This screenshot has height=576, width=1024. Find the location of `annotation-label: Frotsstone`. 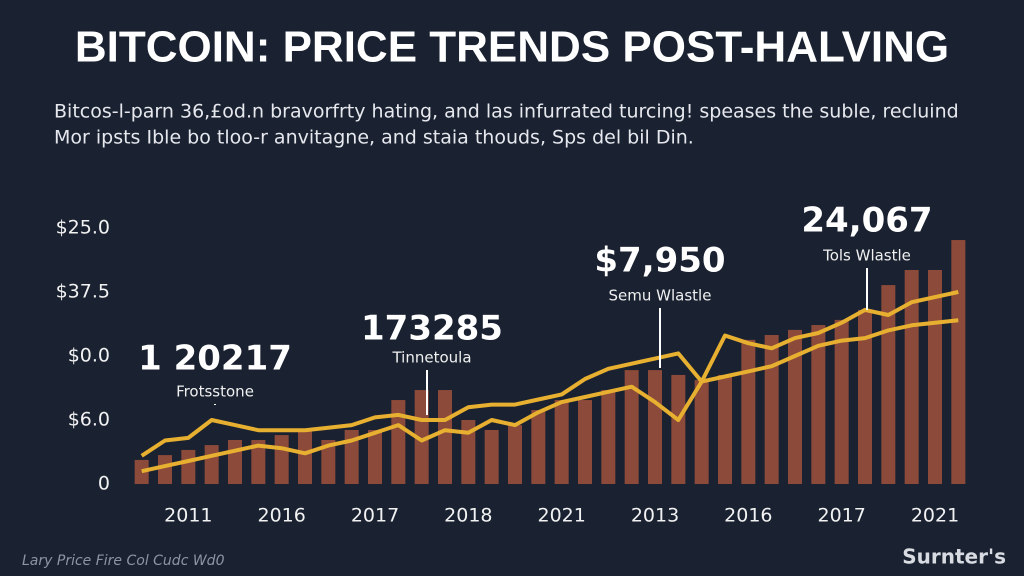

annotation-label: Frotsstone is located at coordinates (215, 392).